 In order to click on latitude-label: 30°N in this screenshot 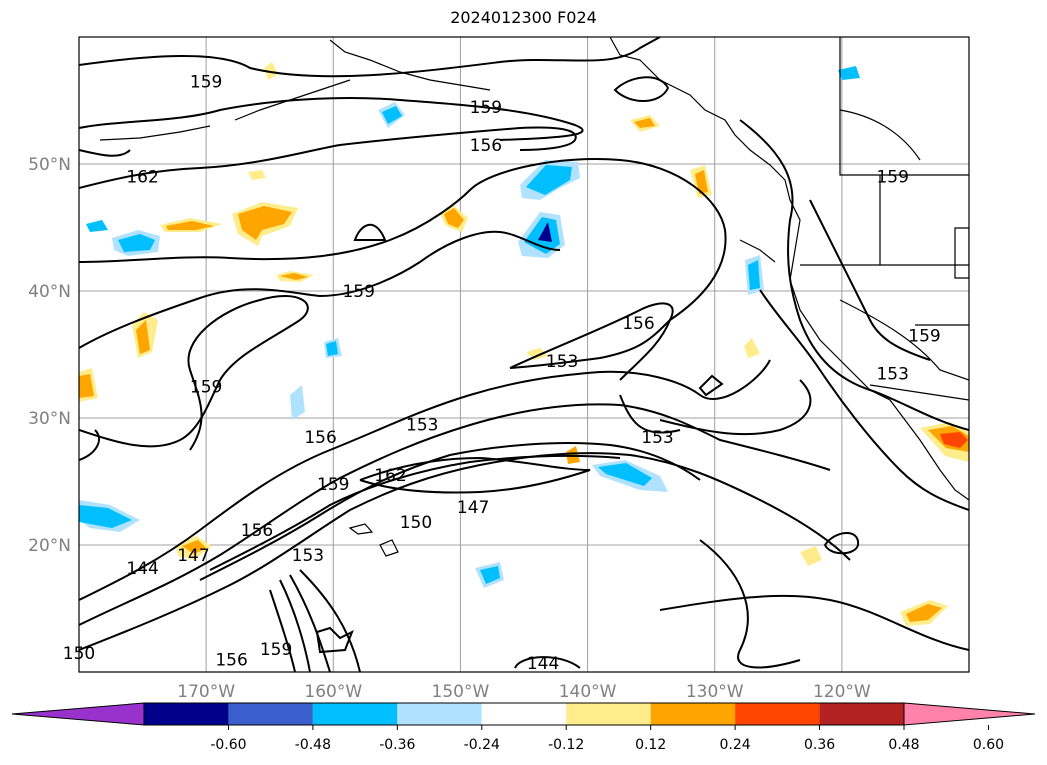, I will do `click(49, 419)`.